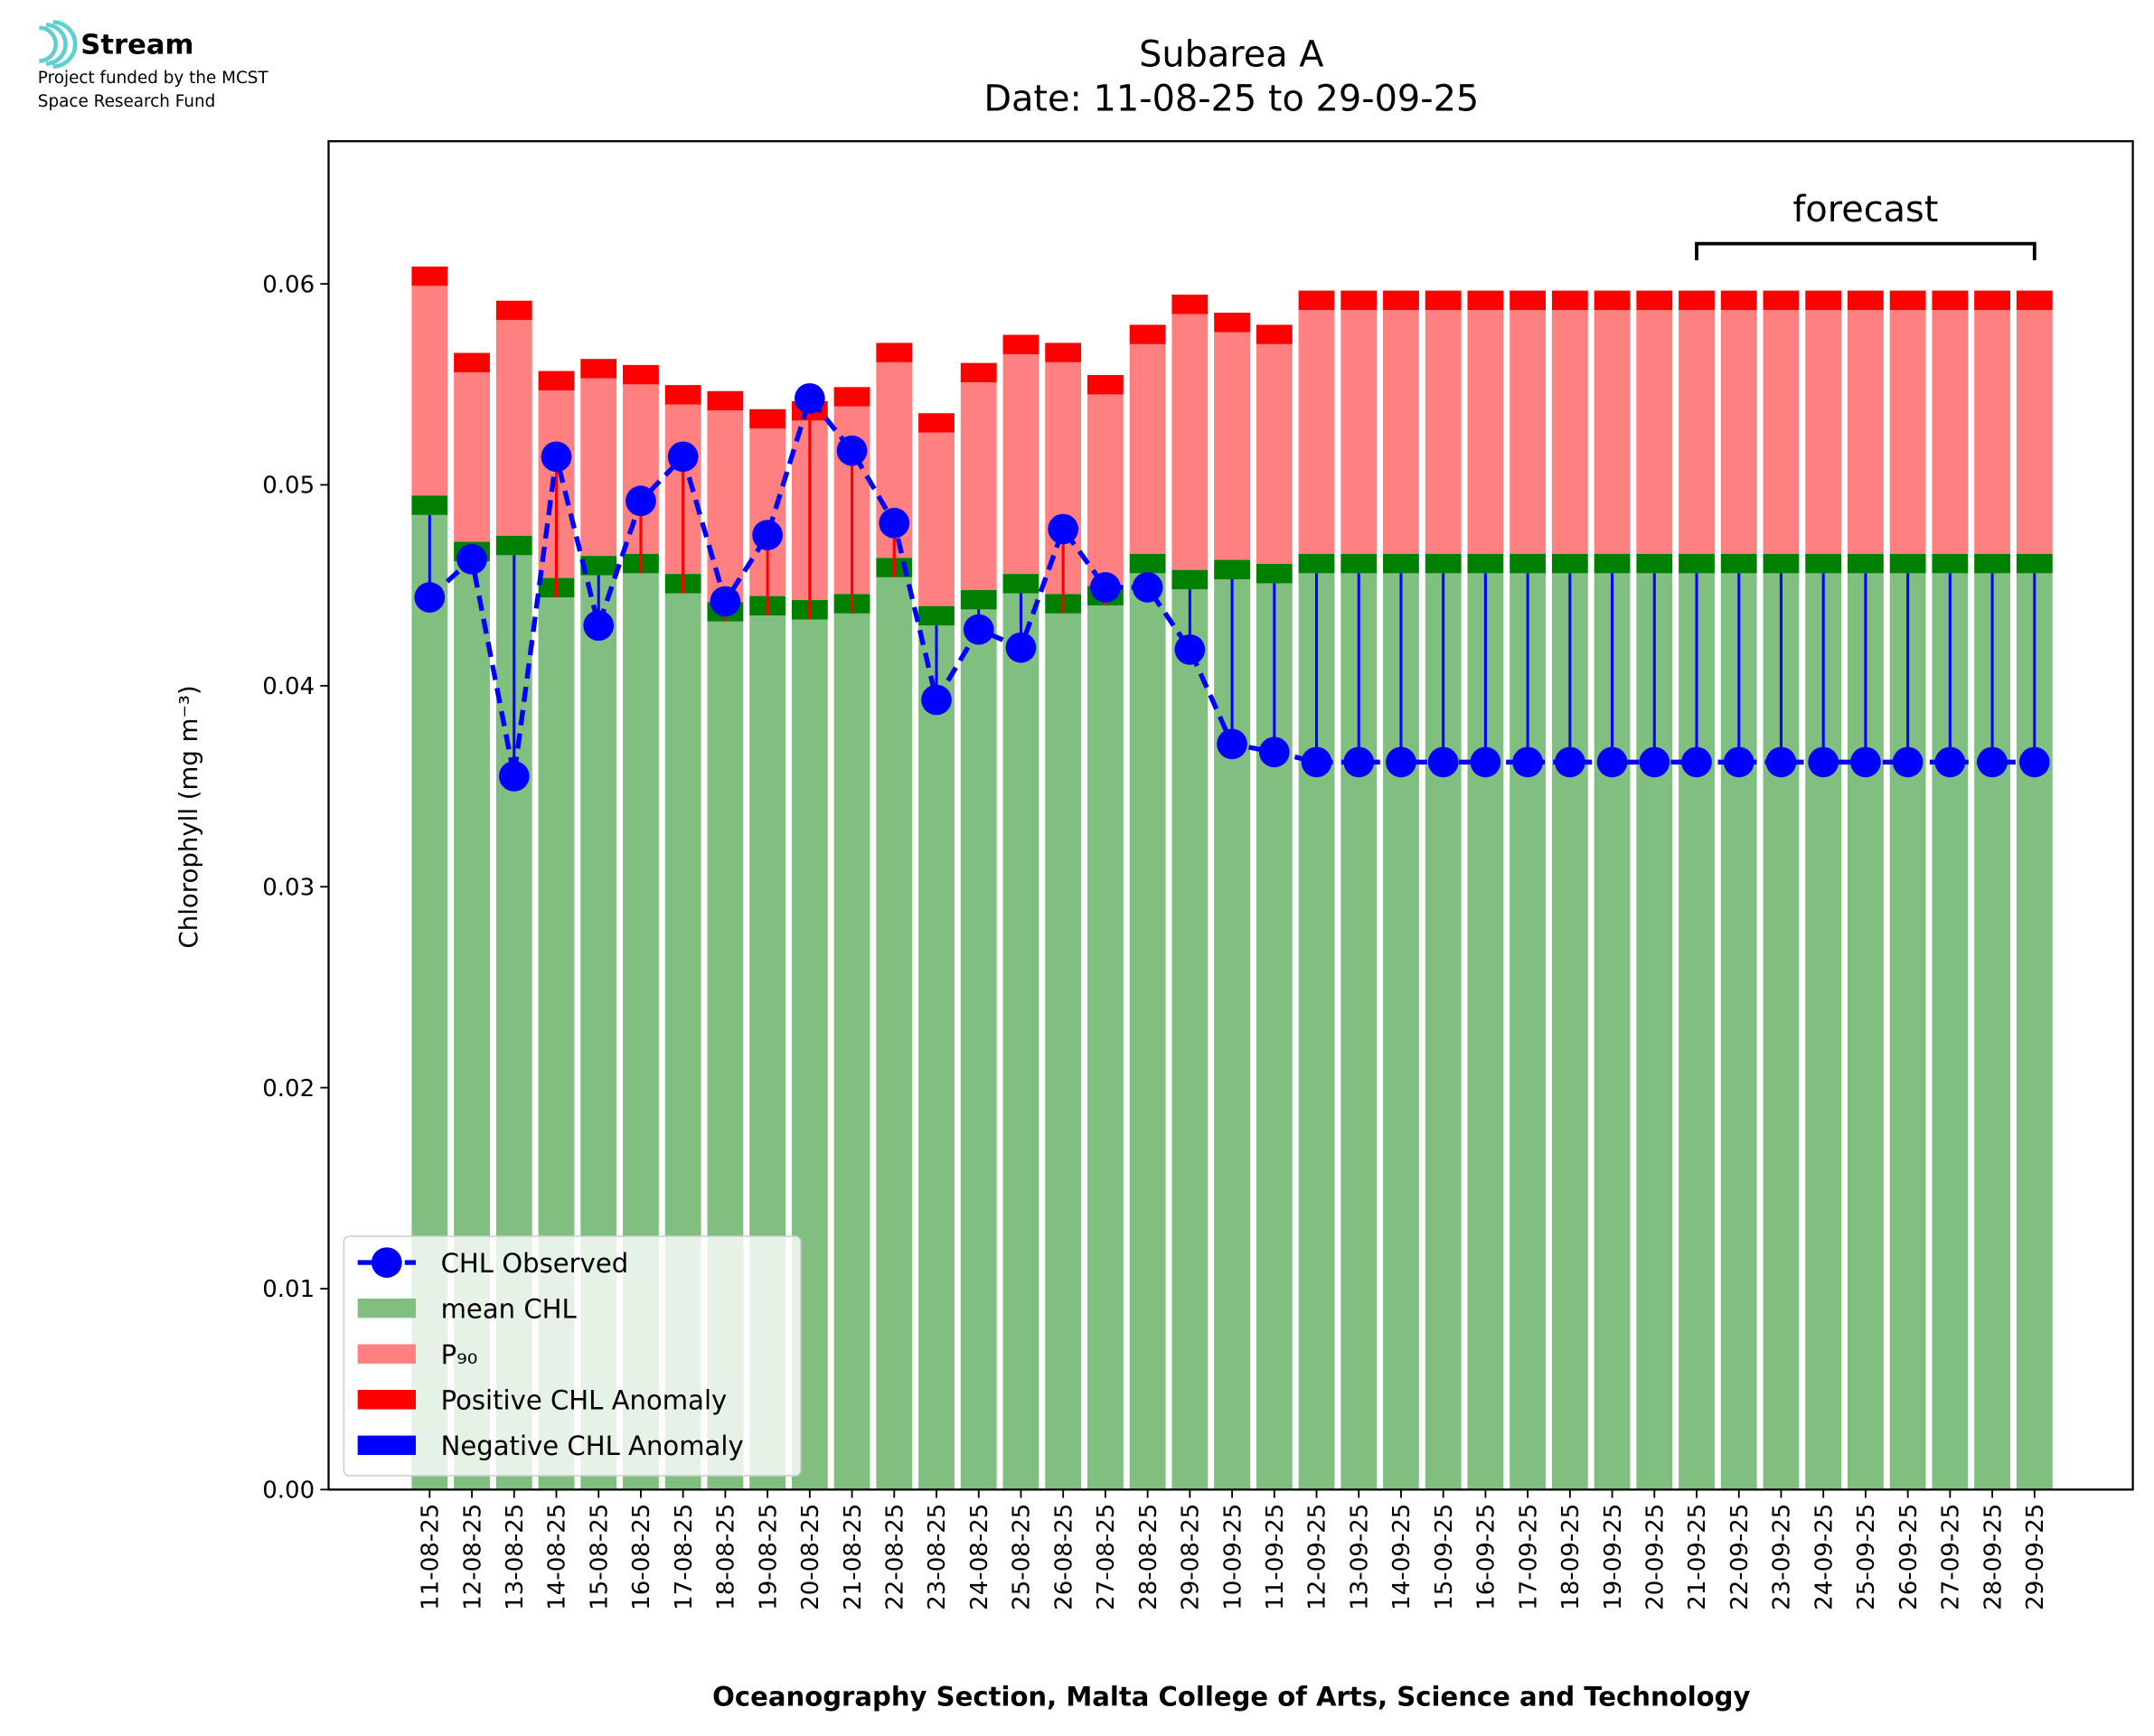 The width and height of the screenshot is (2154, 1736). Describe the element at coordinates (1571, 1557) in the screenshot. I see `x-tick-label: 18-09-25` at that location.